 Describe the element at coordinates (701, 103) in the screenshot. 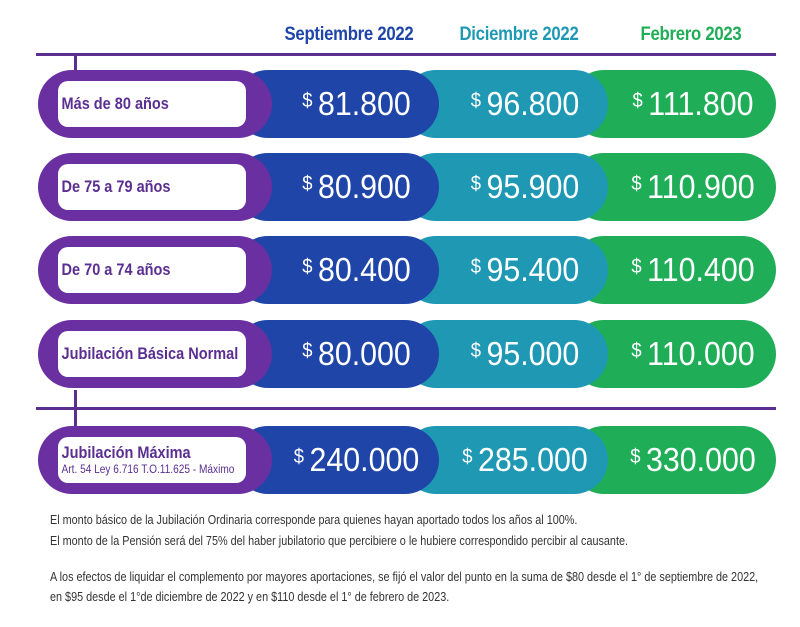

I see `value-amount: 111.800` at that location.